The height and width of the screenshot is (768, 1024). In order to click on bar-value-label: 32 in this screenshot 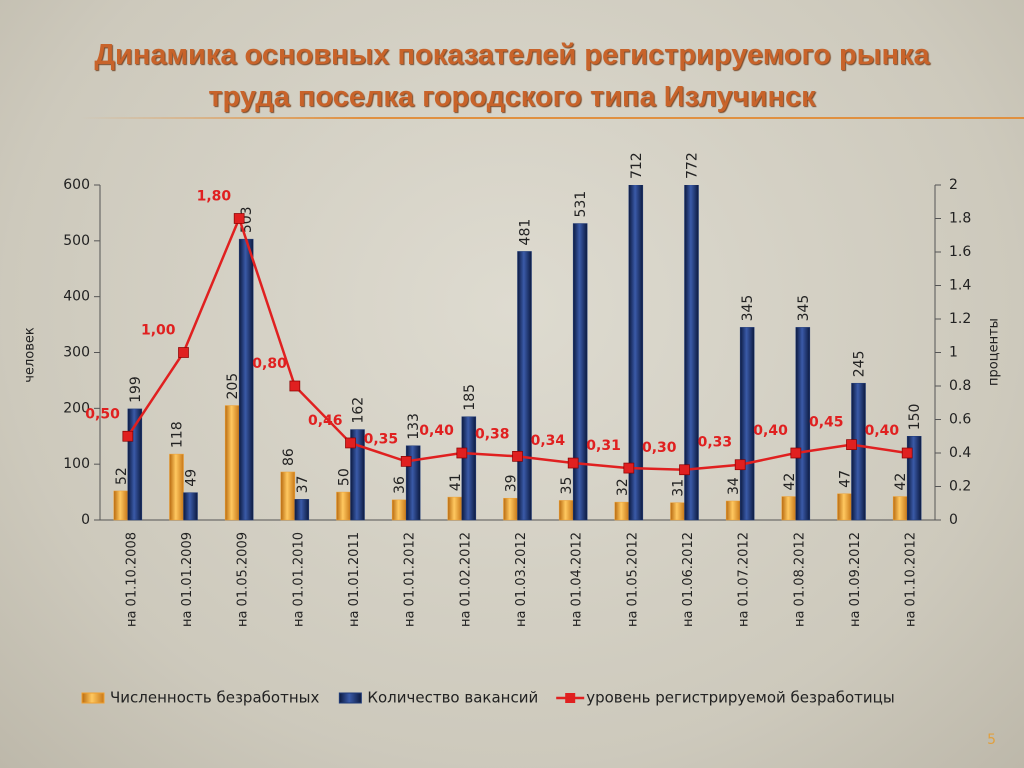, I will do `click(623, 487)`.